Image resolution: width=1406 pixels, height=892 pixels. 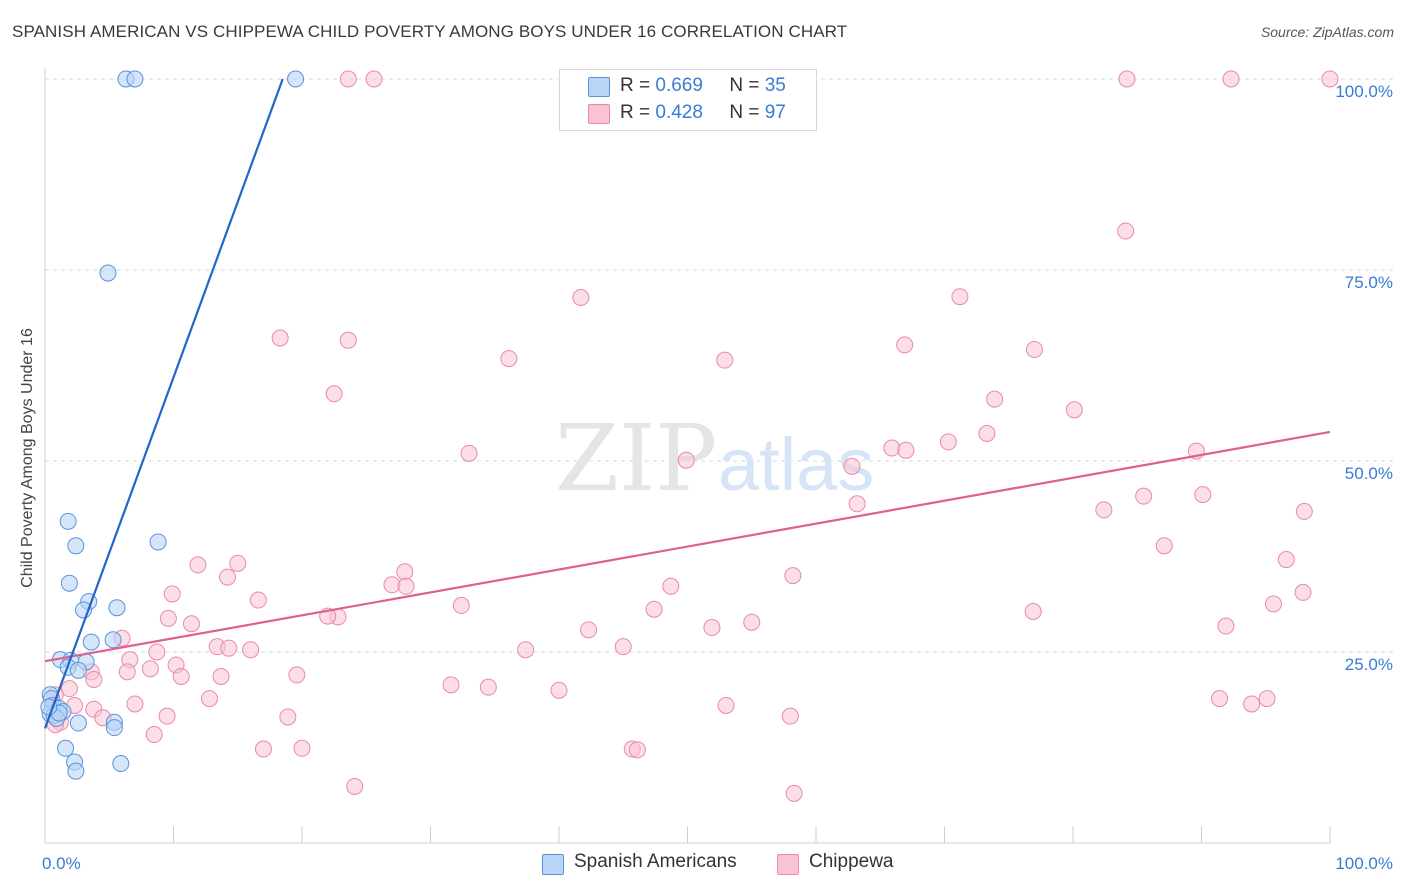 I want to click on x-tick-label: 100.0%, so click(x=1364, y=863).